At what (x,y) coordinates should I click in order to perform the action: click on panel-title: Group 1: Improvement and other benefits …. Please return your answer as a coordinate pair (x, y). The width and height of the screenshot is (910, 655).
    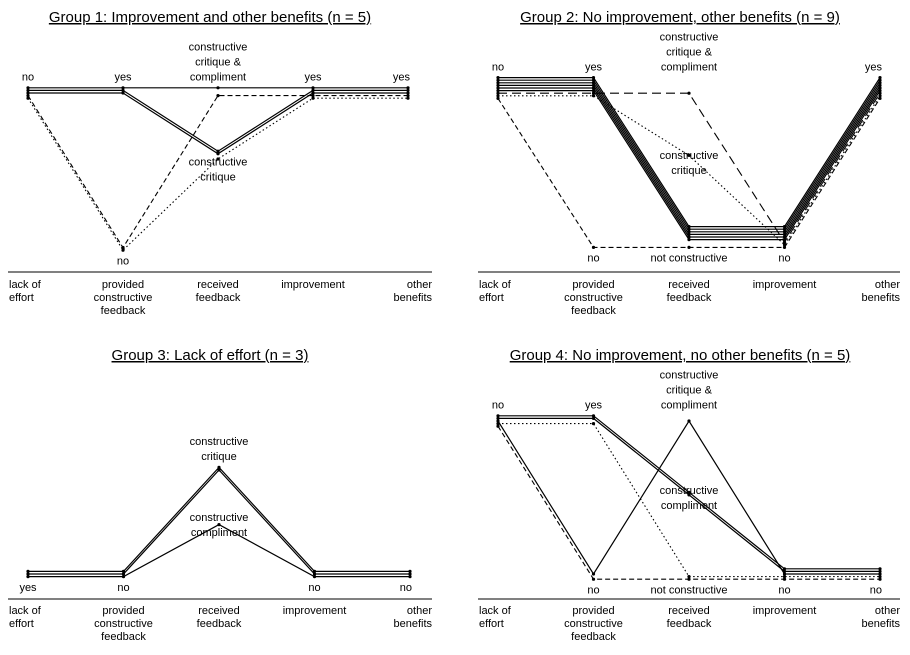
    Looking at the image, I should click on (210, 17).